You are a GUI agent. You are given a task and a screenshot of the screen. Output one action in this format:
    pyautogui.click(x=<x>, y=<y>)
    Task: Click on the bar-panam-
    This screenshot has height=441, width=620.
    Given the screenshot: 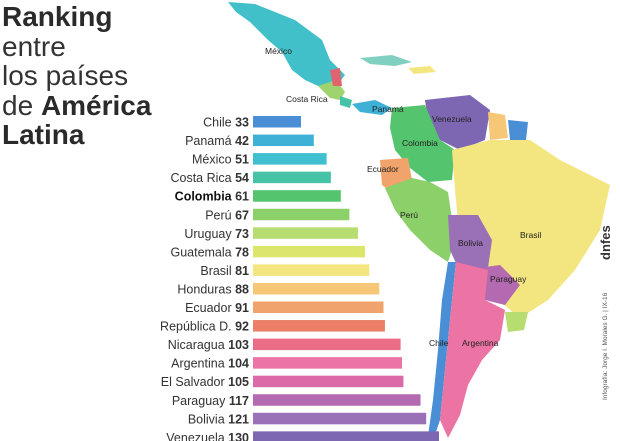 What is the action you would take?
    pyautogui.click(x=283, y=140)
    